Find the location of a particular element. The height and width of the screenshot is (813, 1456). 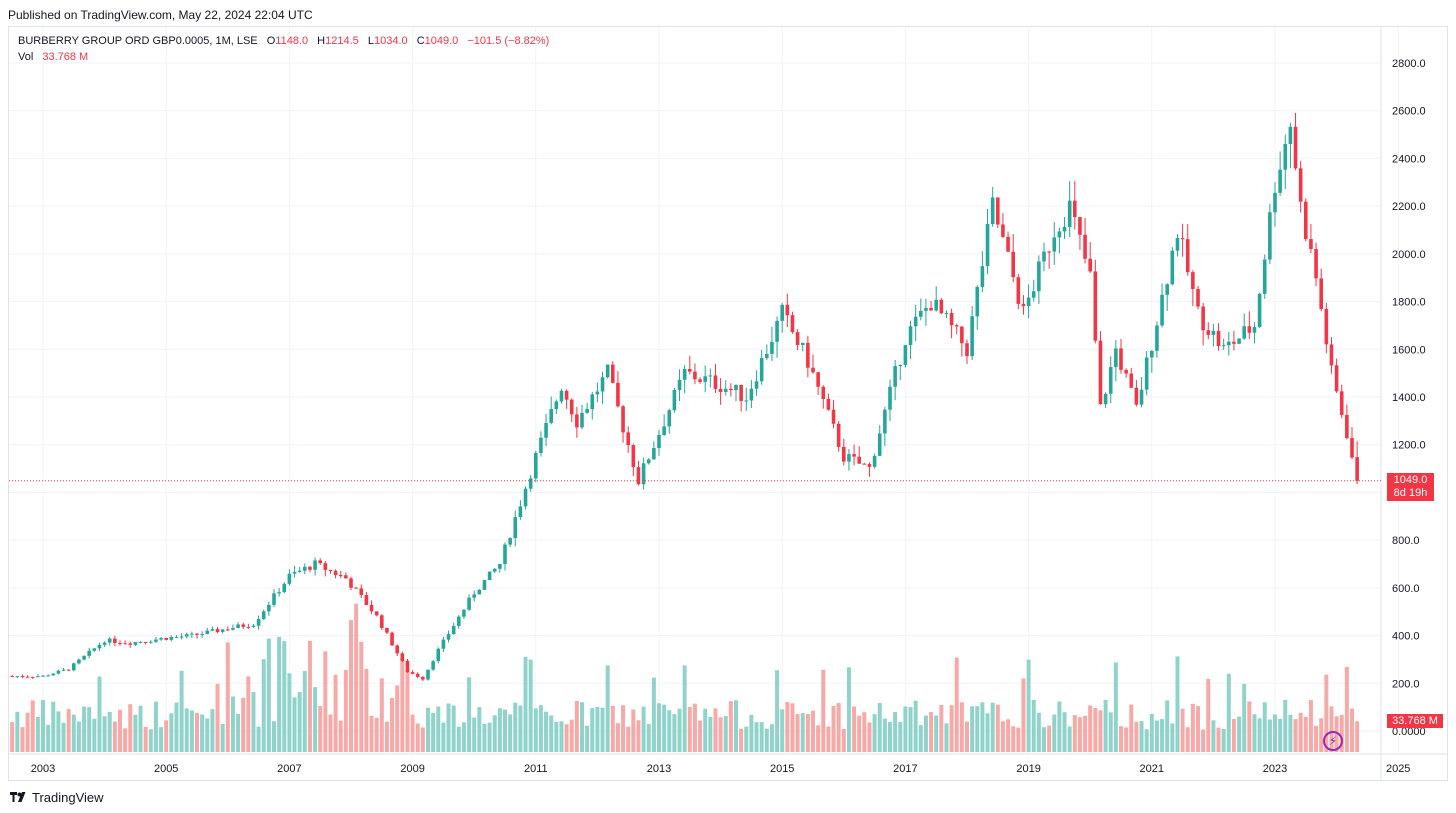

x-tick-label: 2009 is located at coordinates (412, 769).